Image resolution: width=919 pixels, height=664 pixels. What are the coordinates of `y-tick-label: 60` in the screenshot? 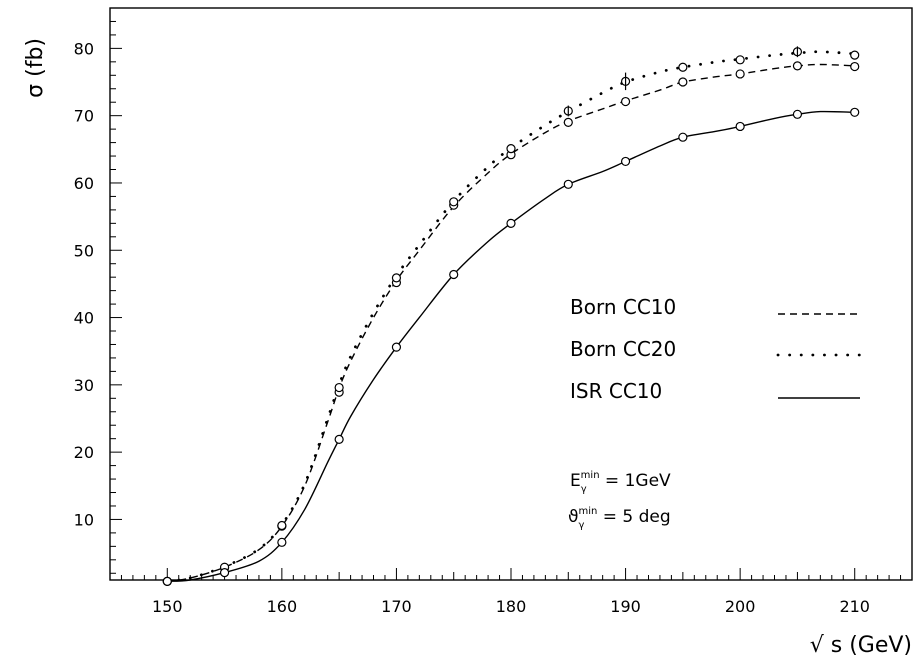 It's located at (84, 183).